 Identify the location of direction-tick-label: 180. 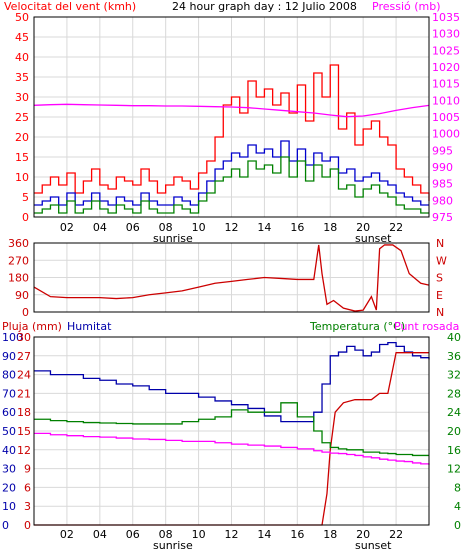
(18, 278).